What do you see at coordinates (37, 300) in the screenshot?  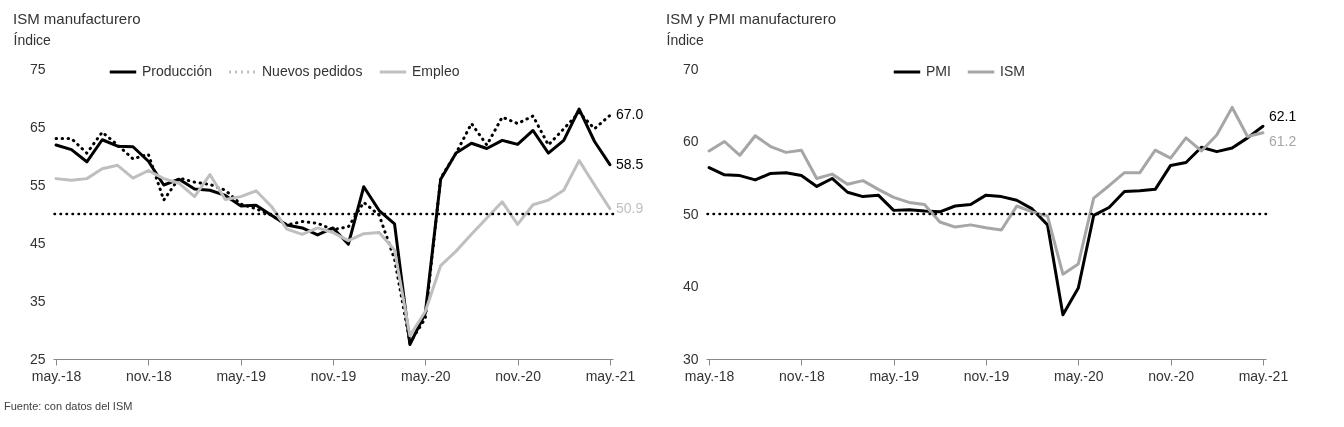 I see `y-tick-label: 35` at bounding box center [37, 300].